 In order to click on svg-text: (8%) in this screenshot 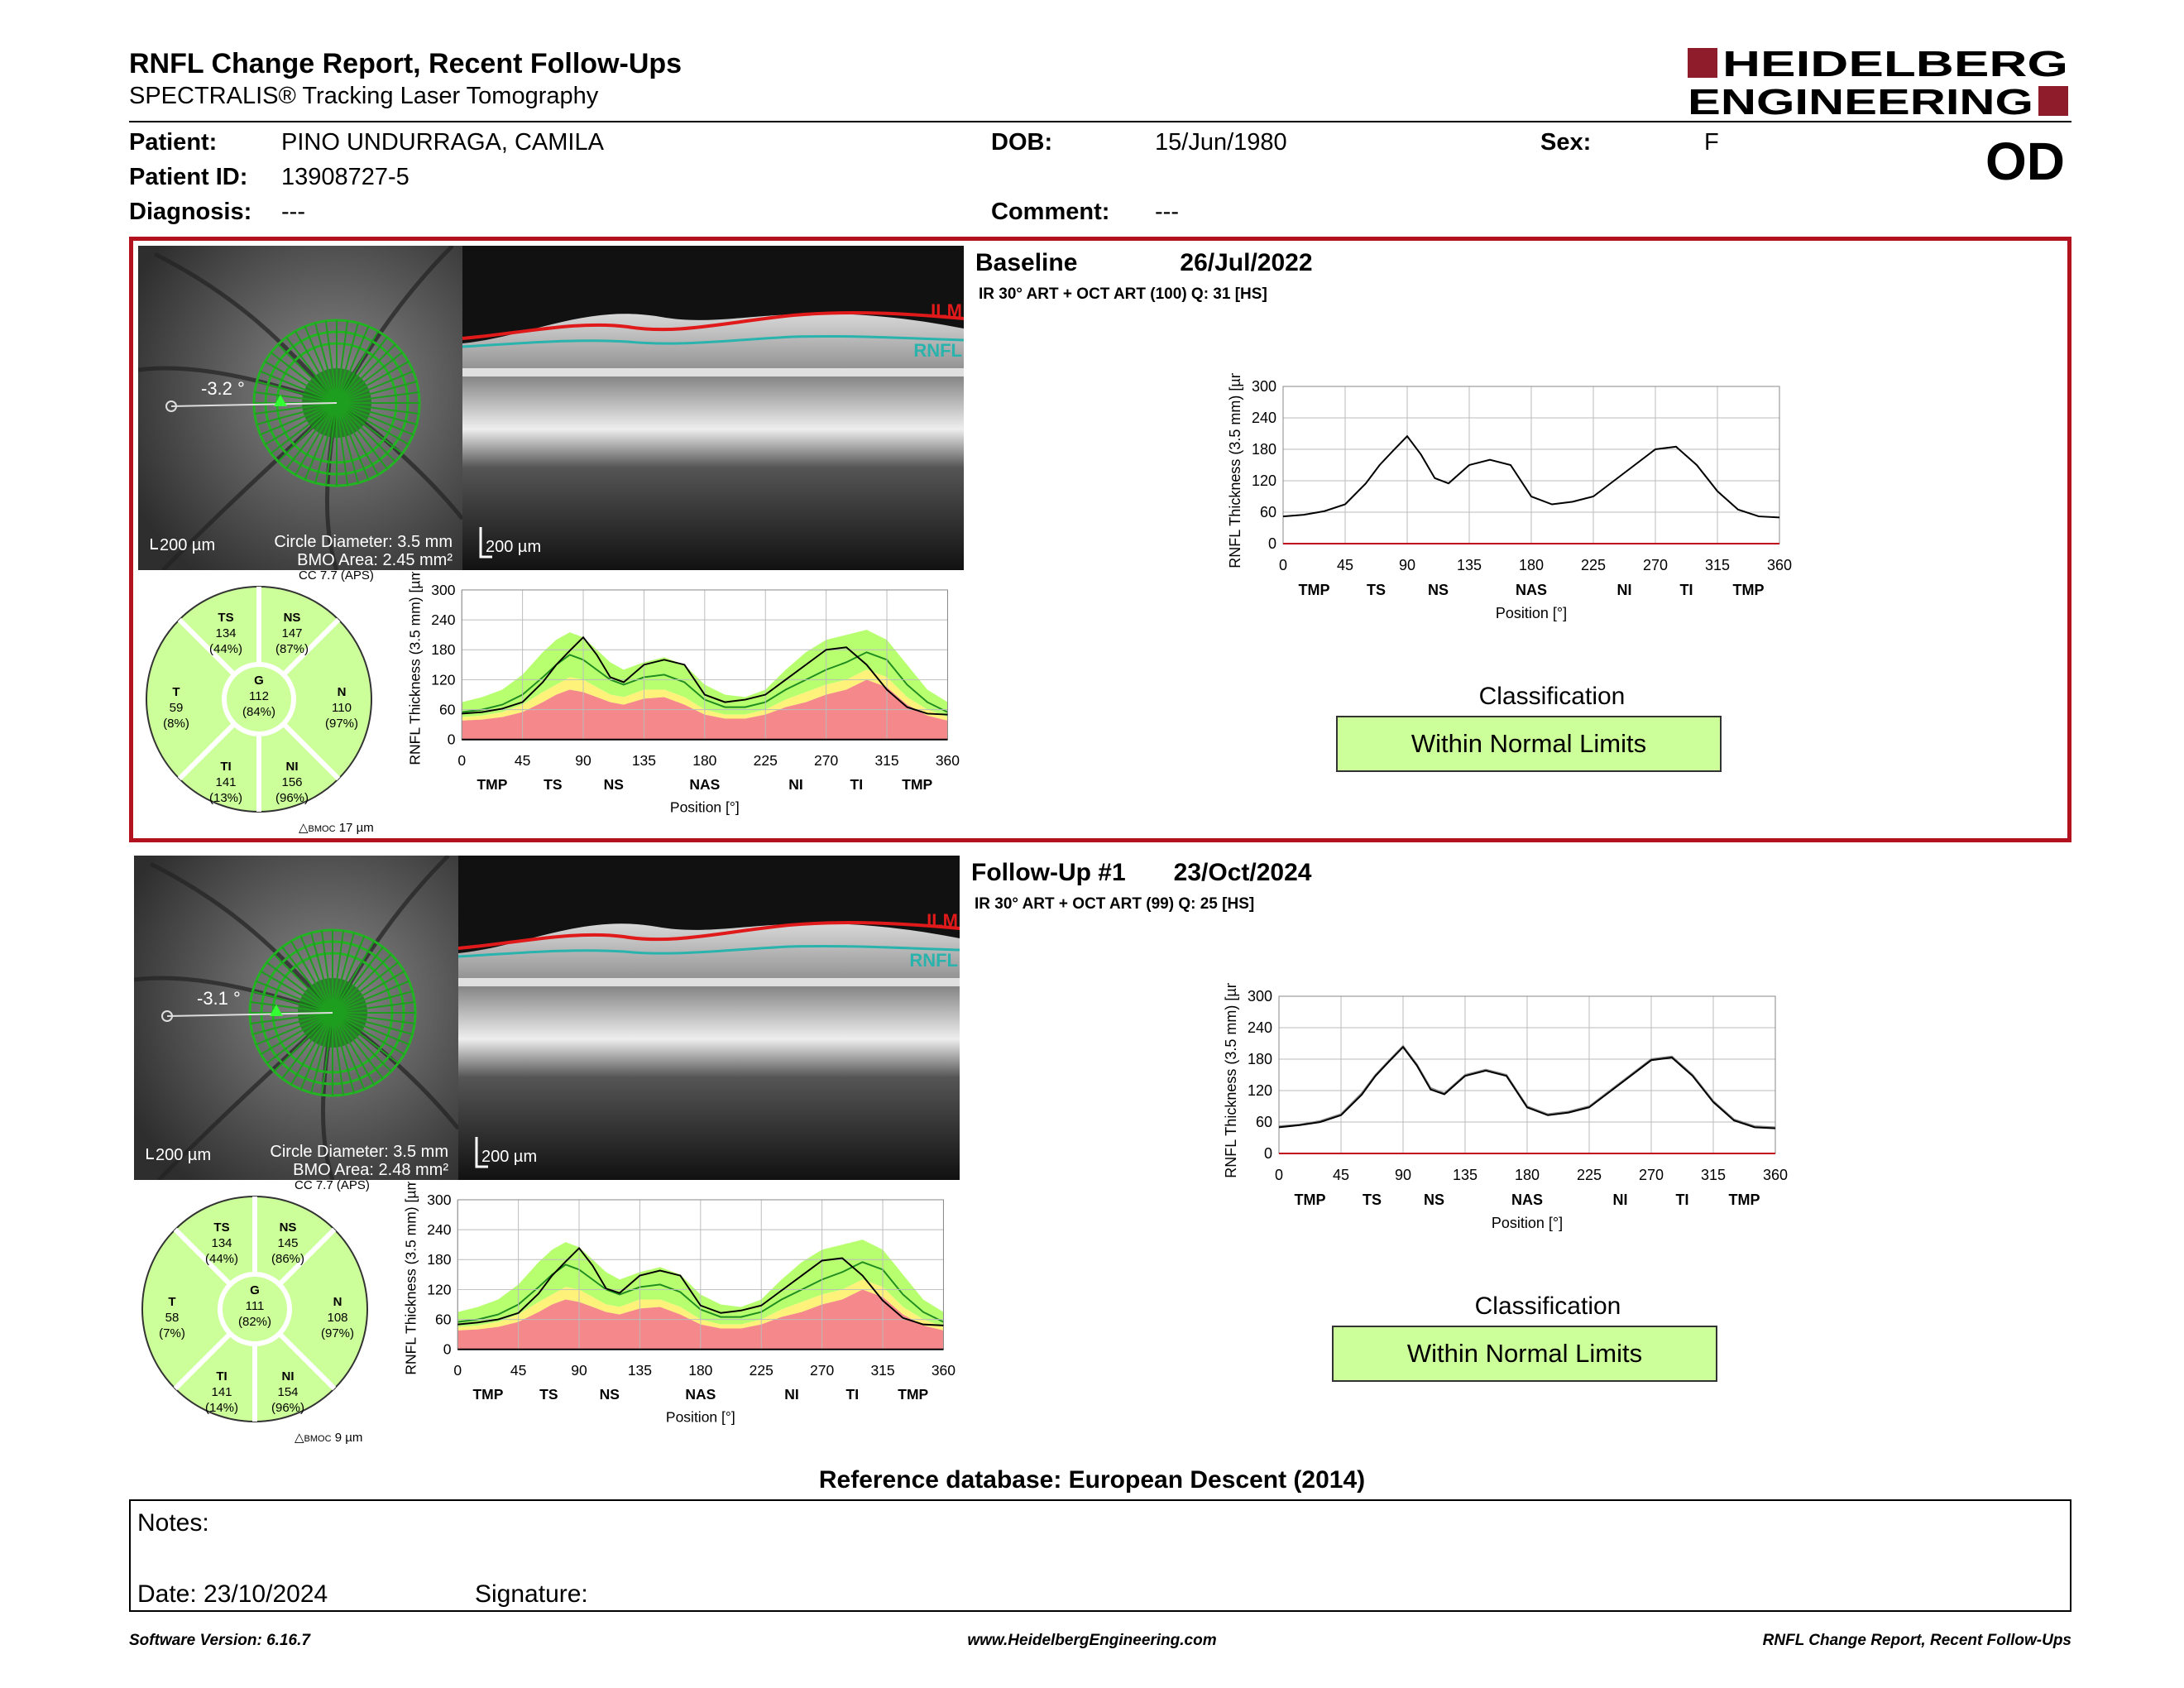, I will do `click(176, 724)`.